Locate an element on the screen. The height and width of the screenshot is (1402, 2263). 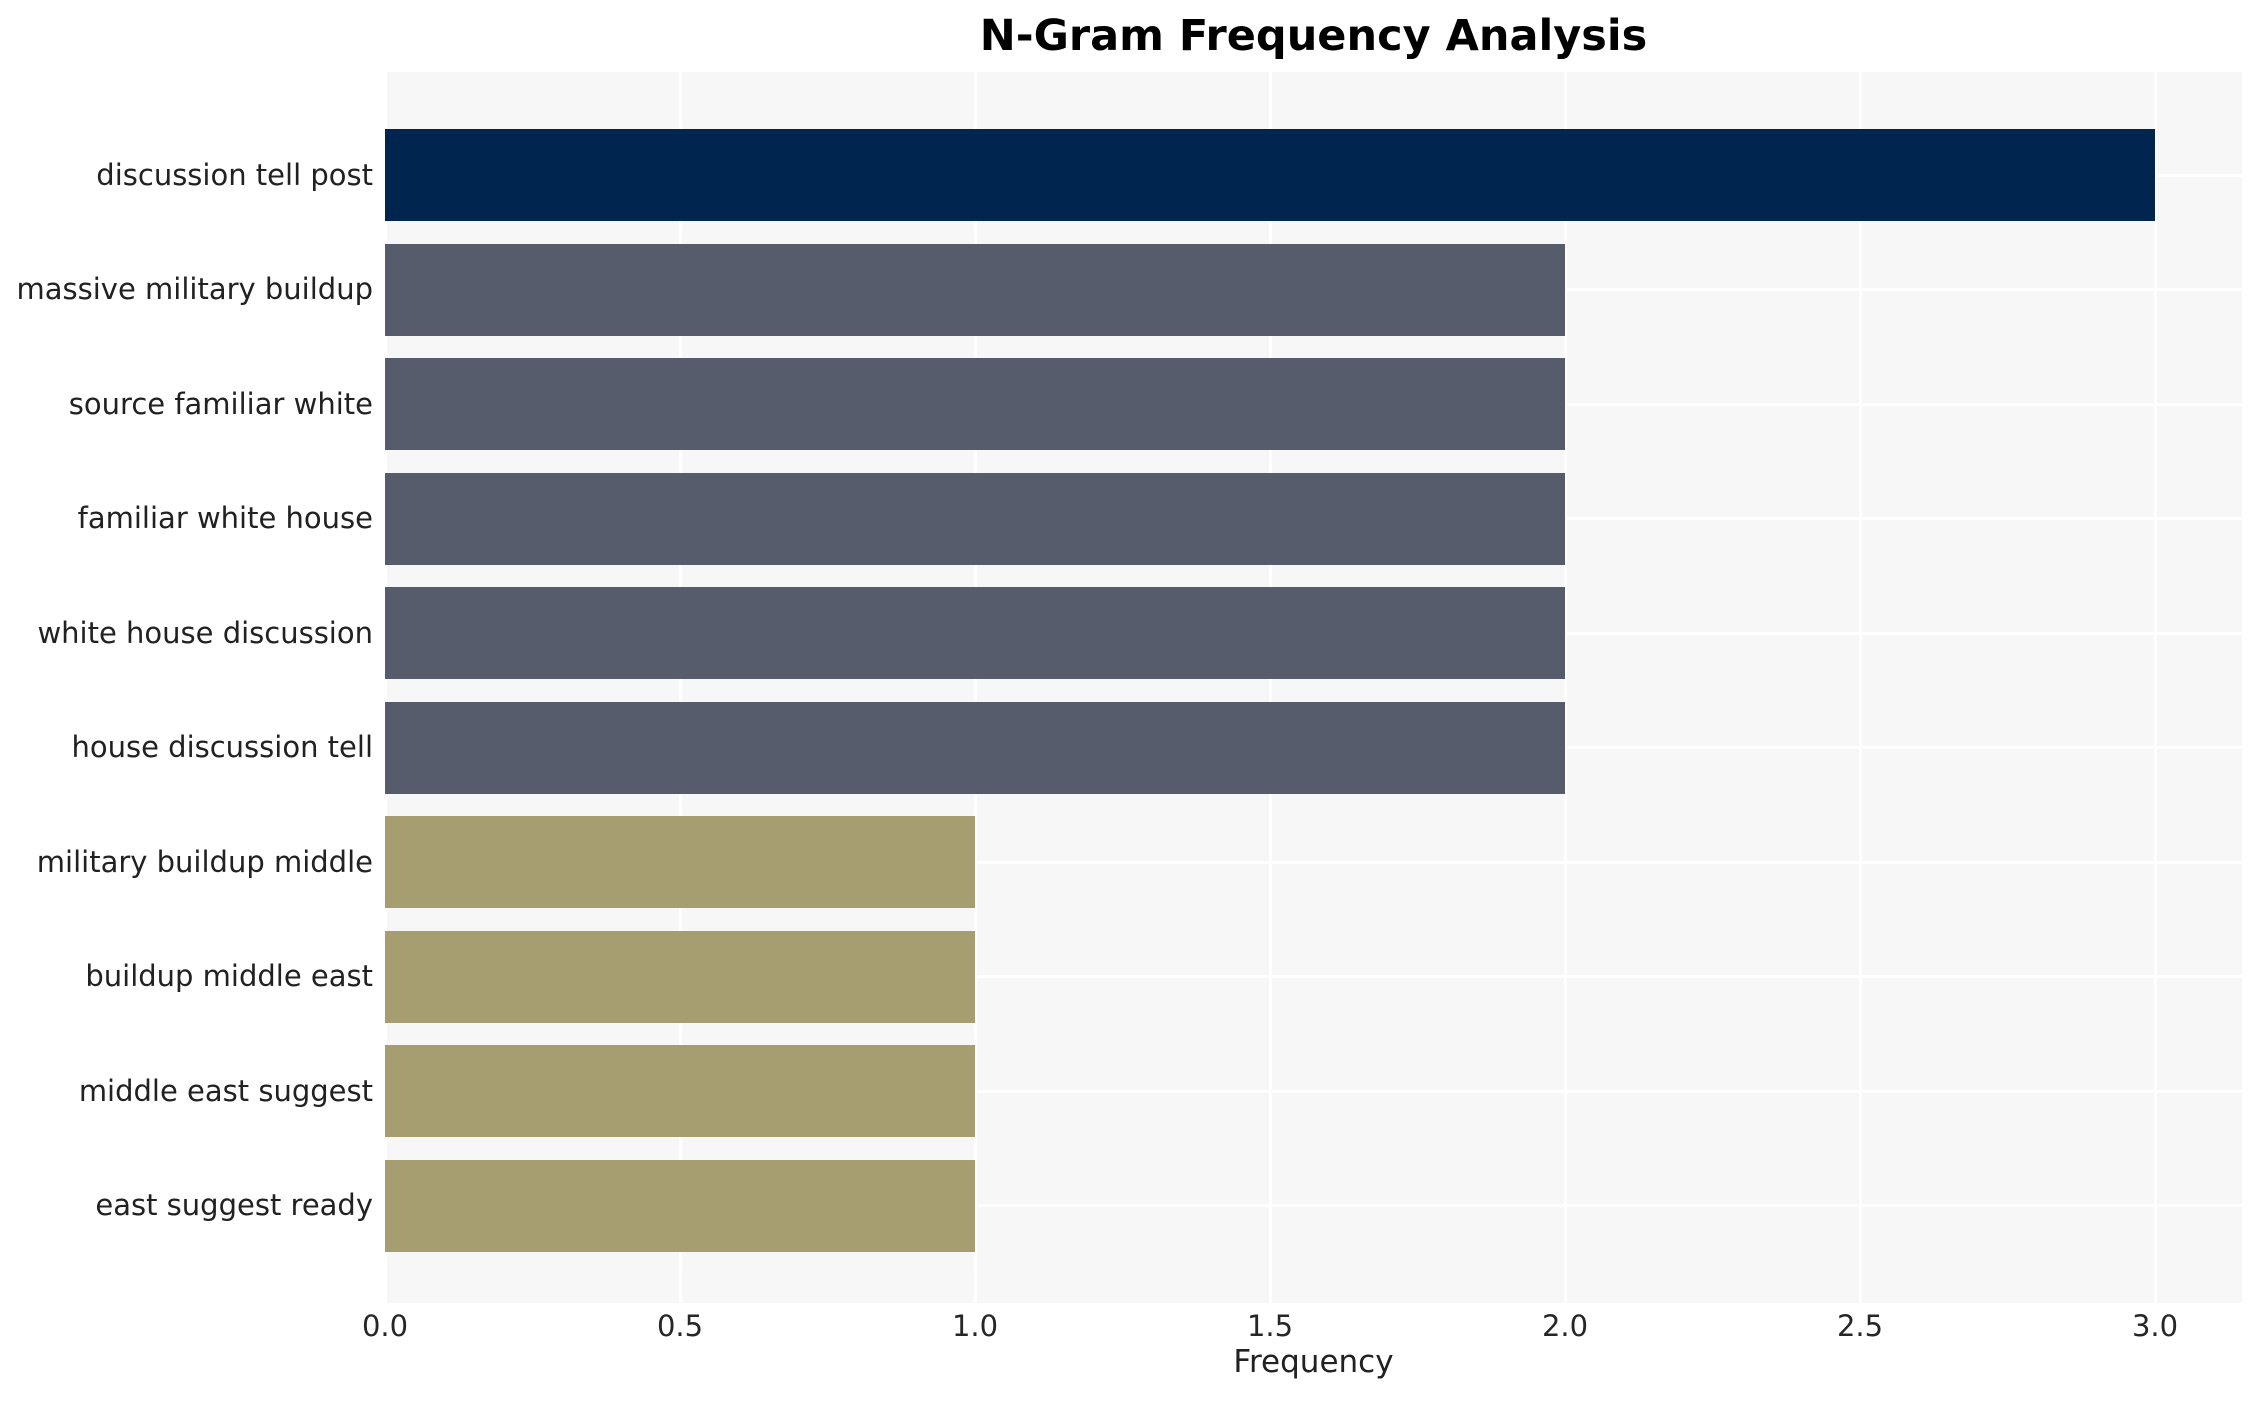
x-tick-label: 0.0 is located at coordinates (385, 1326).